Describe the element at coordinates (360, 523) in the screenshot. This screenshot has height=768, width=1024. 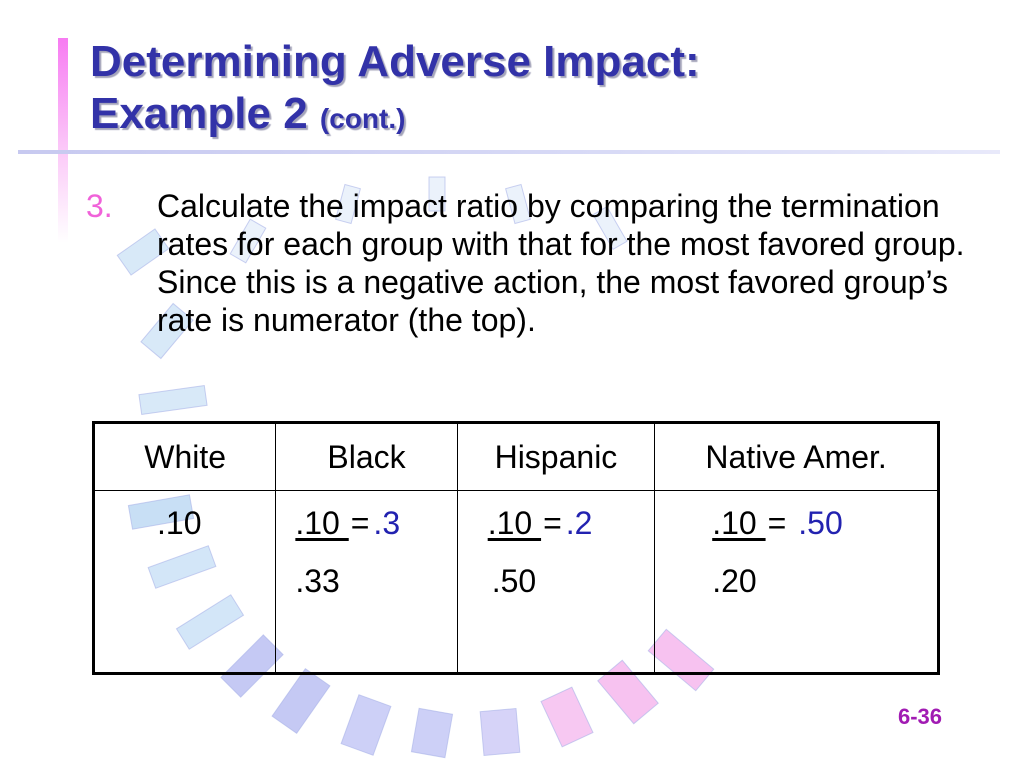
I see `black-equals: =` at that location.